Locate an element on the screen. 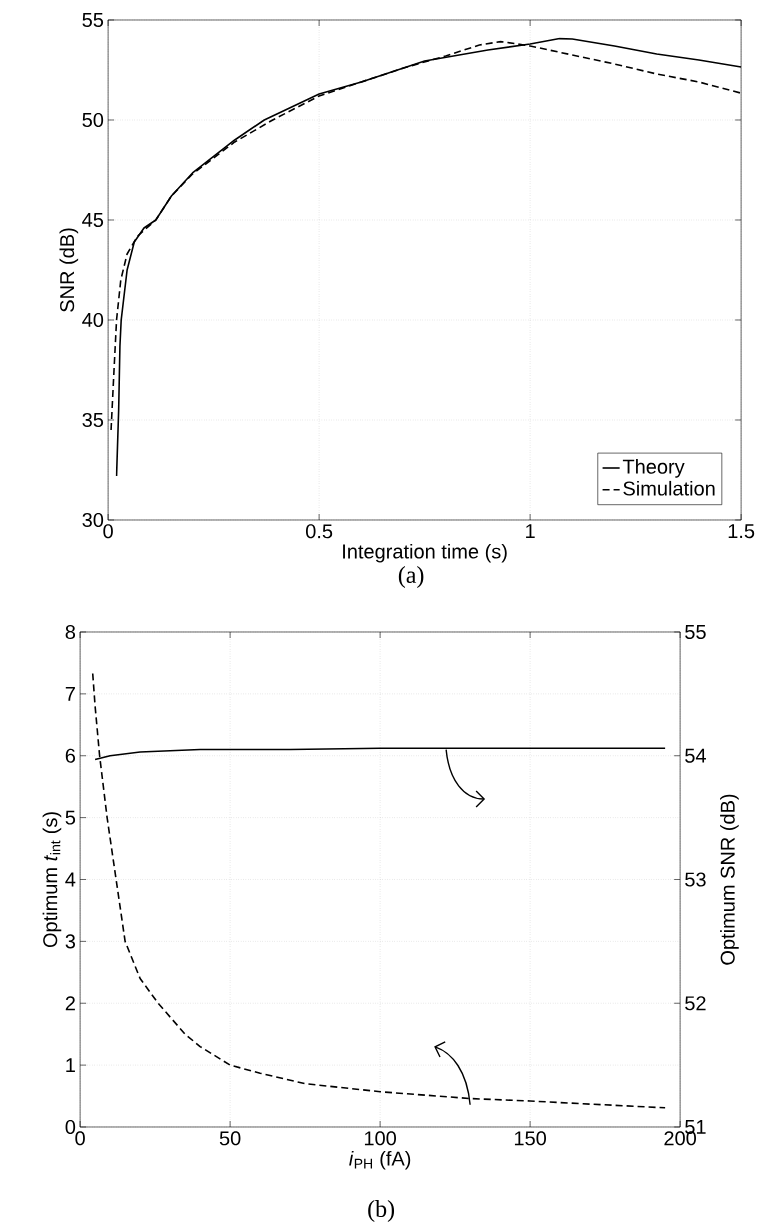 This screenshot has height=1228, width=771. y2-tick-label: 52 is located at coordinates (695, 1003).